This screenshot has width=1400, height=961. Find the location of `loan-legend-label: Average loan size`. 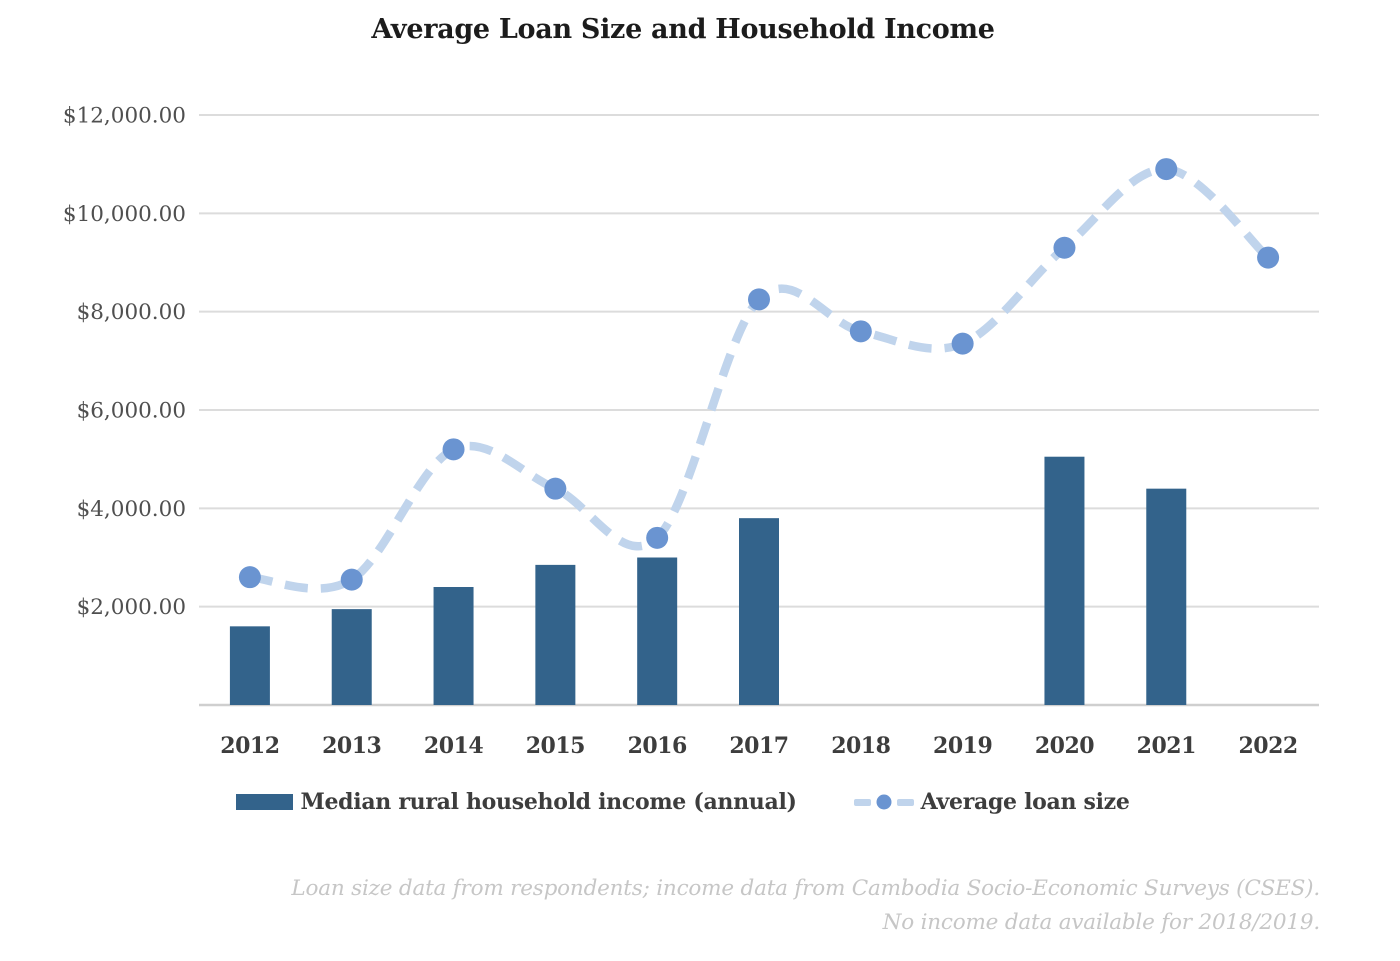

loan-legend-label: Average loan size is located at coordinates (1025, 802).